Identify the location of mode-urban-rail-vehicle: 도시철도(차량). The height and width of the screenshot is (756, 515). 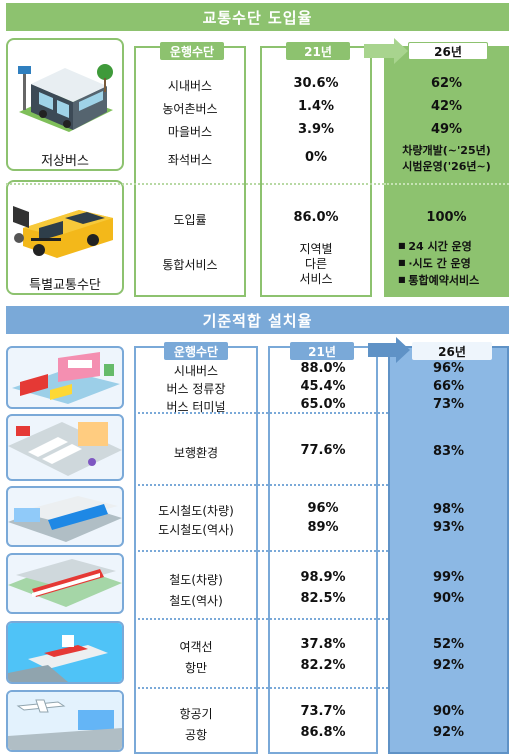
(196, 511).